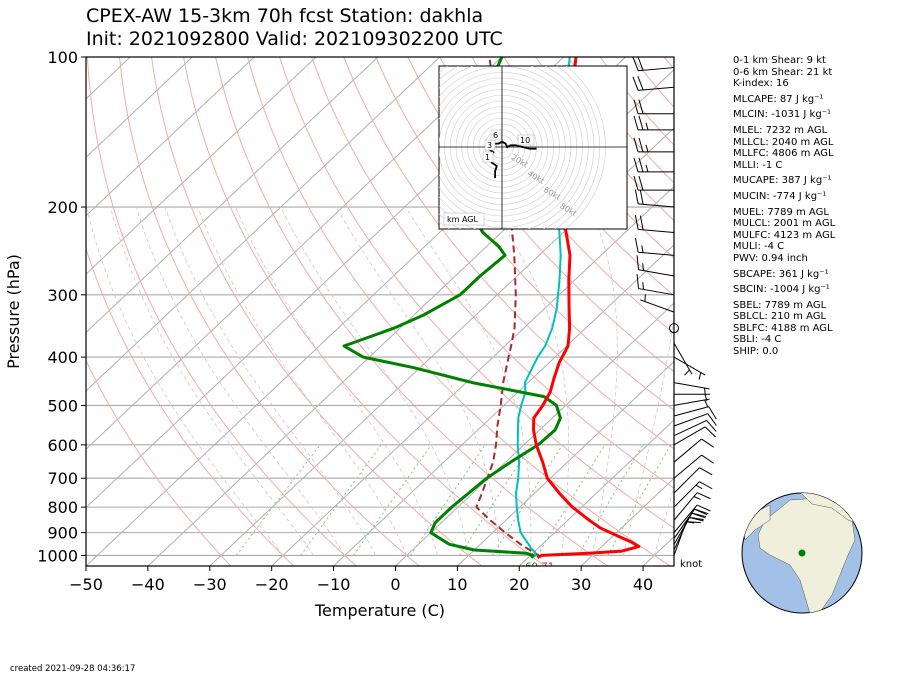 Image resolution: width=906 pixels, height=675 pixels. What do you see at coordinates (62, 478) in the screenshot?
I see `y-tick-label: 700` at bounding box center [62, 478].